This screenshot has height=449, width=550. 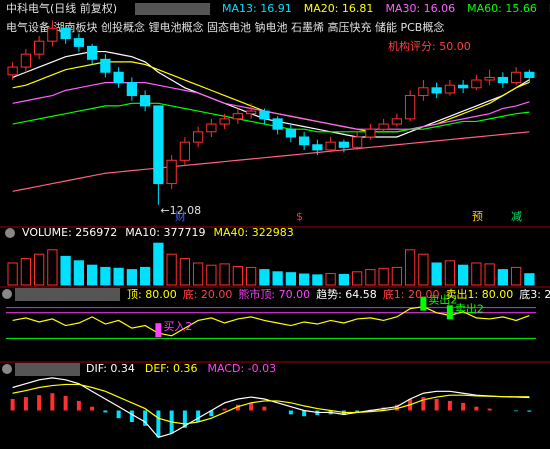 I want to click on macd-label: DIF: 0.34, so click(x=110, y=368).